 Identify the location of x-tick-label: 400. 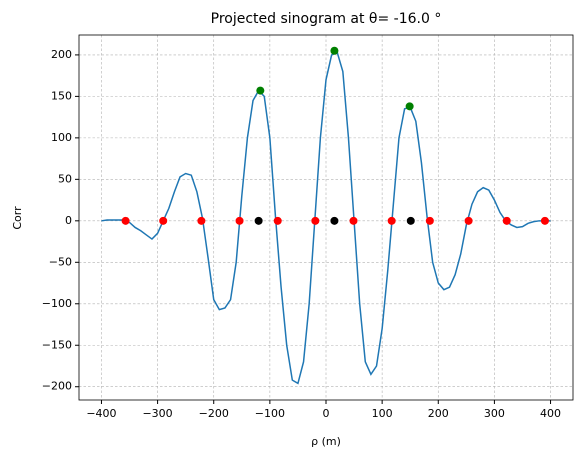
(550, 413).